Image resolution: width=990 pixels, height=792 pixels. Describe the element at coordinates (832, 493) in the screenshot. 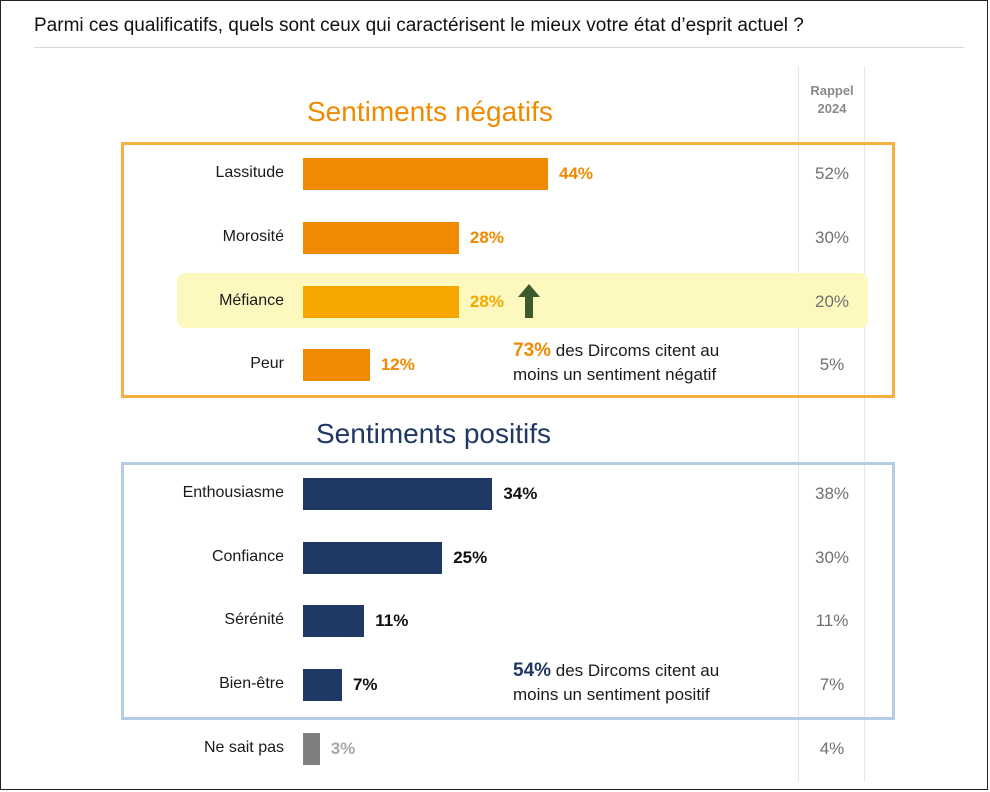

I see `recall-value-enthousiasme: 38%` at that location.